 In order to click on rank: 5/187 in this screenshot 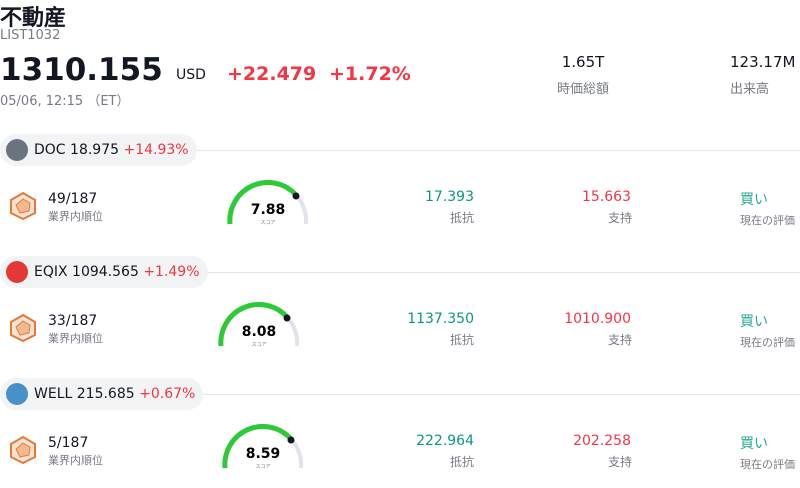, I will do `click(68, 443)`.